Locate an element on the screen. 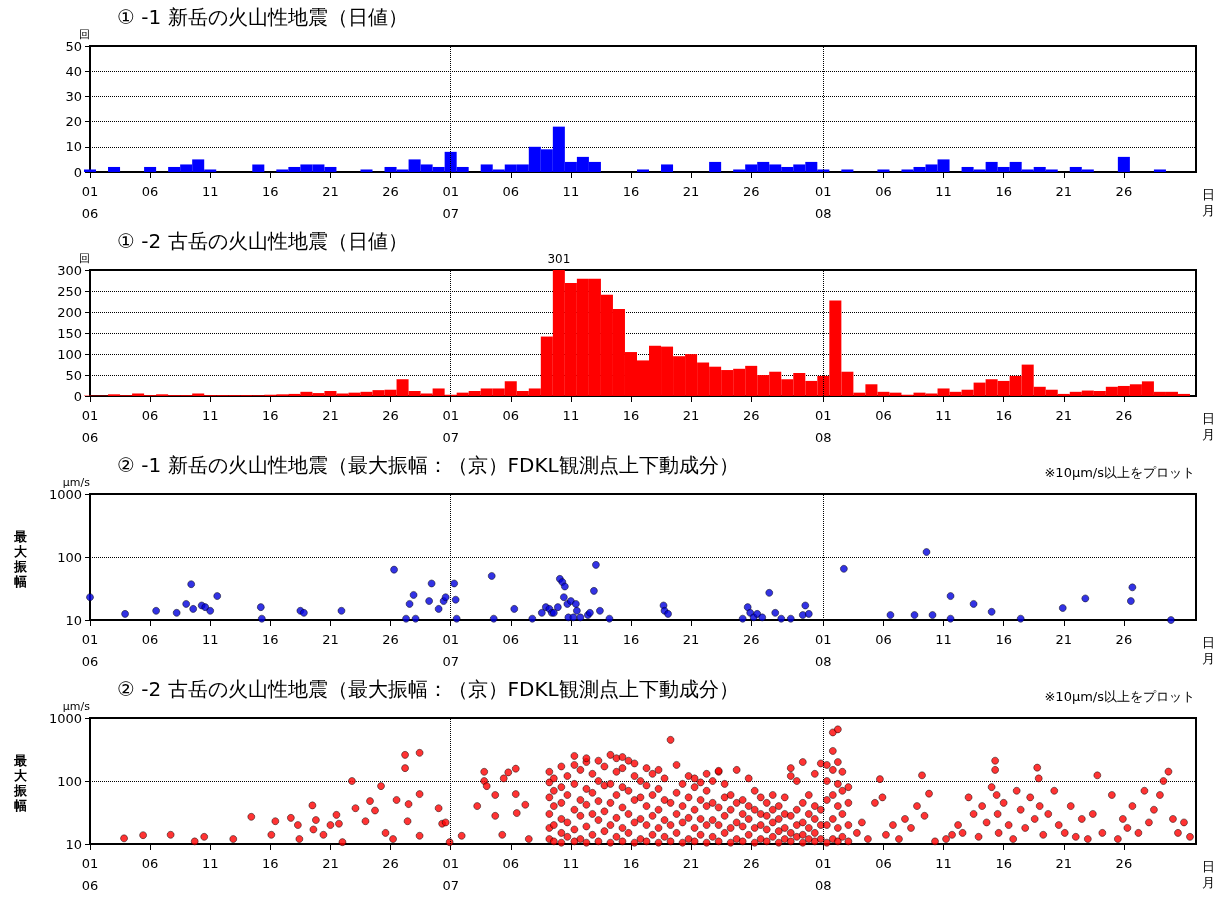 This screenshot has width=1225, height=899. y-tick-label: 200 is located at coordinates (69, 312).